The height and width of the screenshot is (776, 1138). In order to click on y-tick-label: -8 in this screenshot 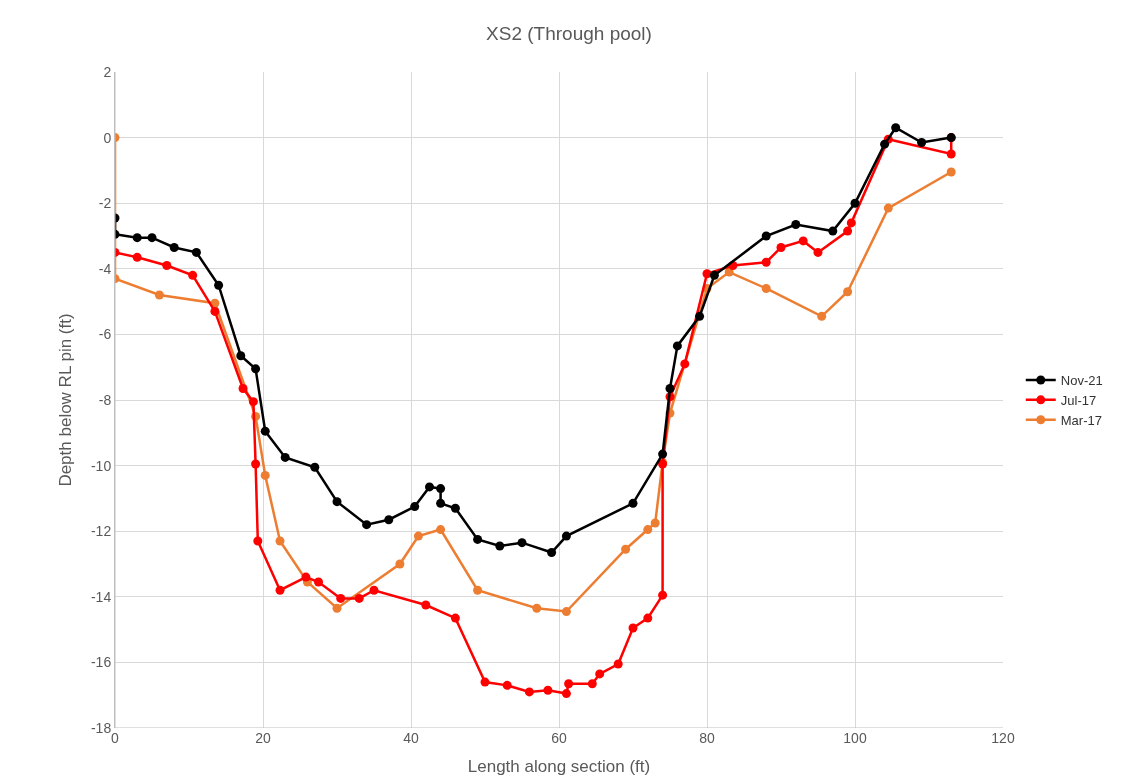, I will do `click(105, 399)`.